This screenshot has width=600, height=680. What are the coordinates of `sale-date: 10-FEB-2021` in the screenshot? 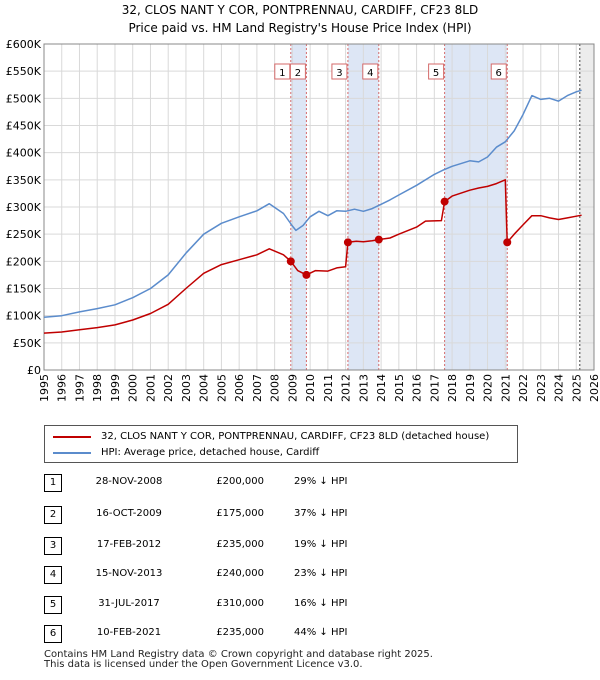 It's located at (129, 632).